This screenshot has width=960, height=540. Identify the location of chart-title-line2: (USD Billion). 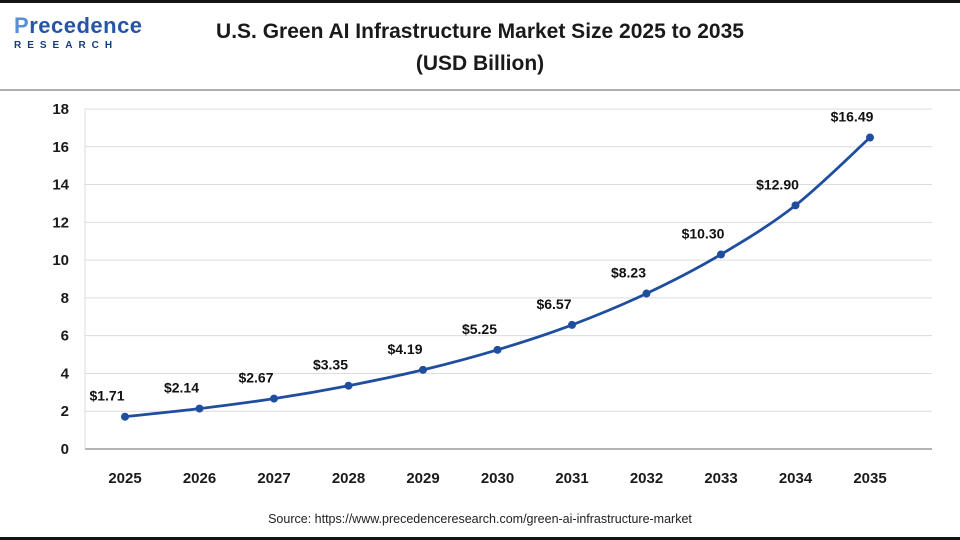
(480, 63).